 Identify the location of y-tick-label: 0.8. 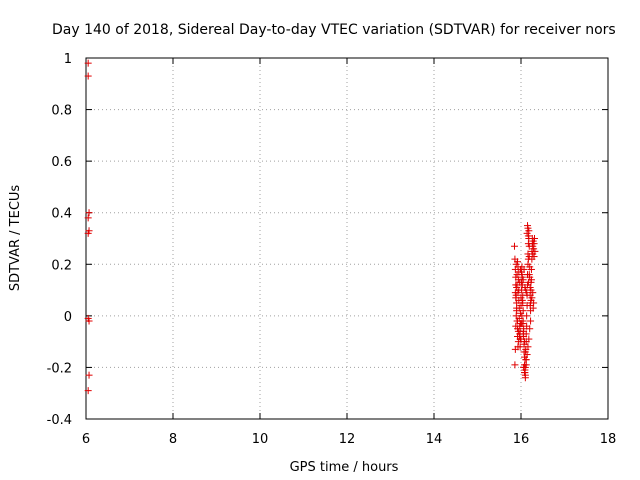
(61, 111).